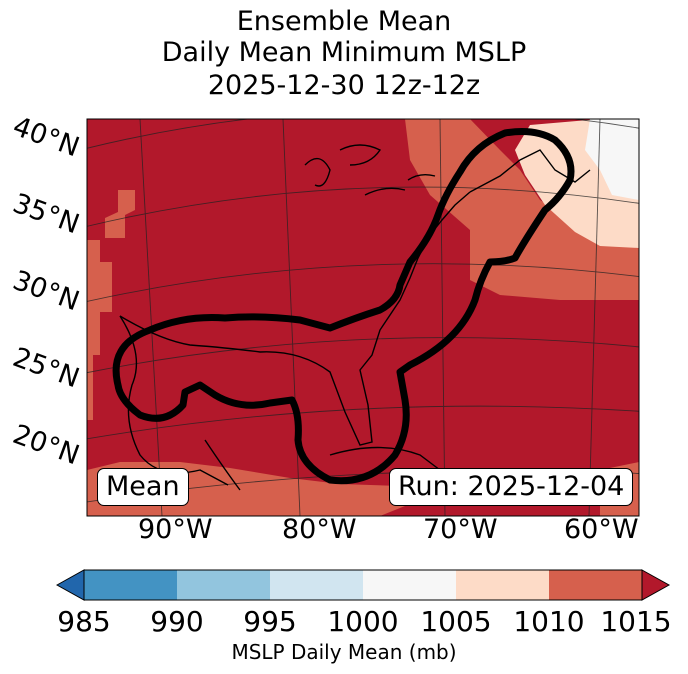 The image size is (688, 674). I want to click on cuba, so click(385, 458).